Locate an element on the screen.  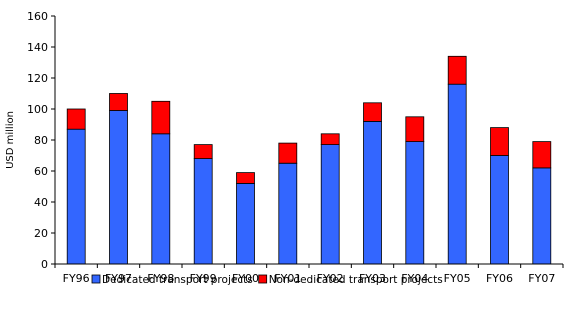
x-tick-label: FY03 is located at coordinates (372, 278).